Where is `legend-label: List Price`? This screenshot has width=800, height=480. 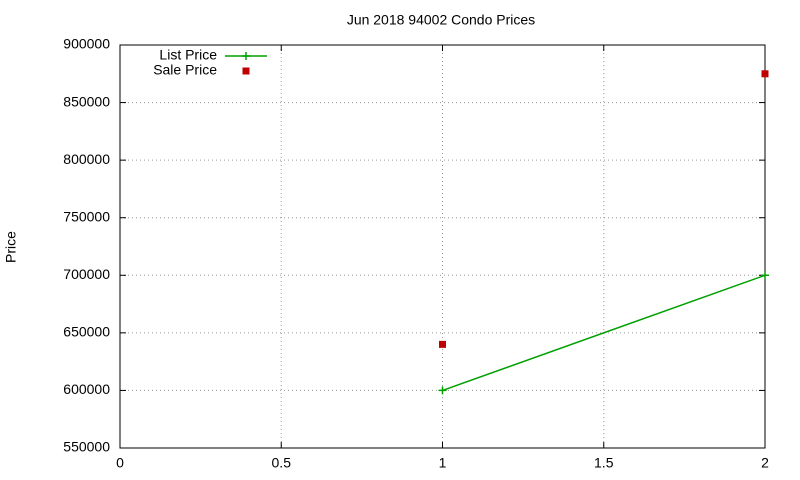
legend-label: List Price is located at coordinates (188, 55).